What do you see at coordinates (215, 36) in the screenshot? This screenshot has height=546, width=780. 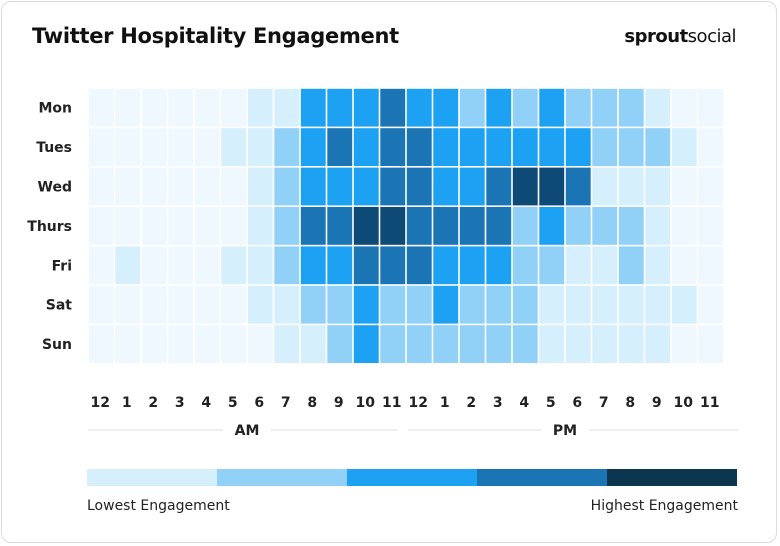 I see `chart-title: Twitter Hospitality Engagement` at bounding box center [215, 36].